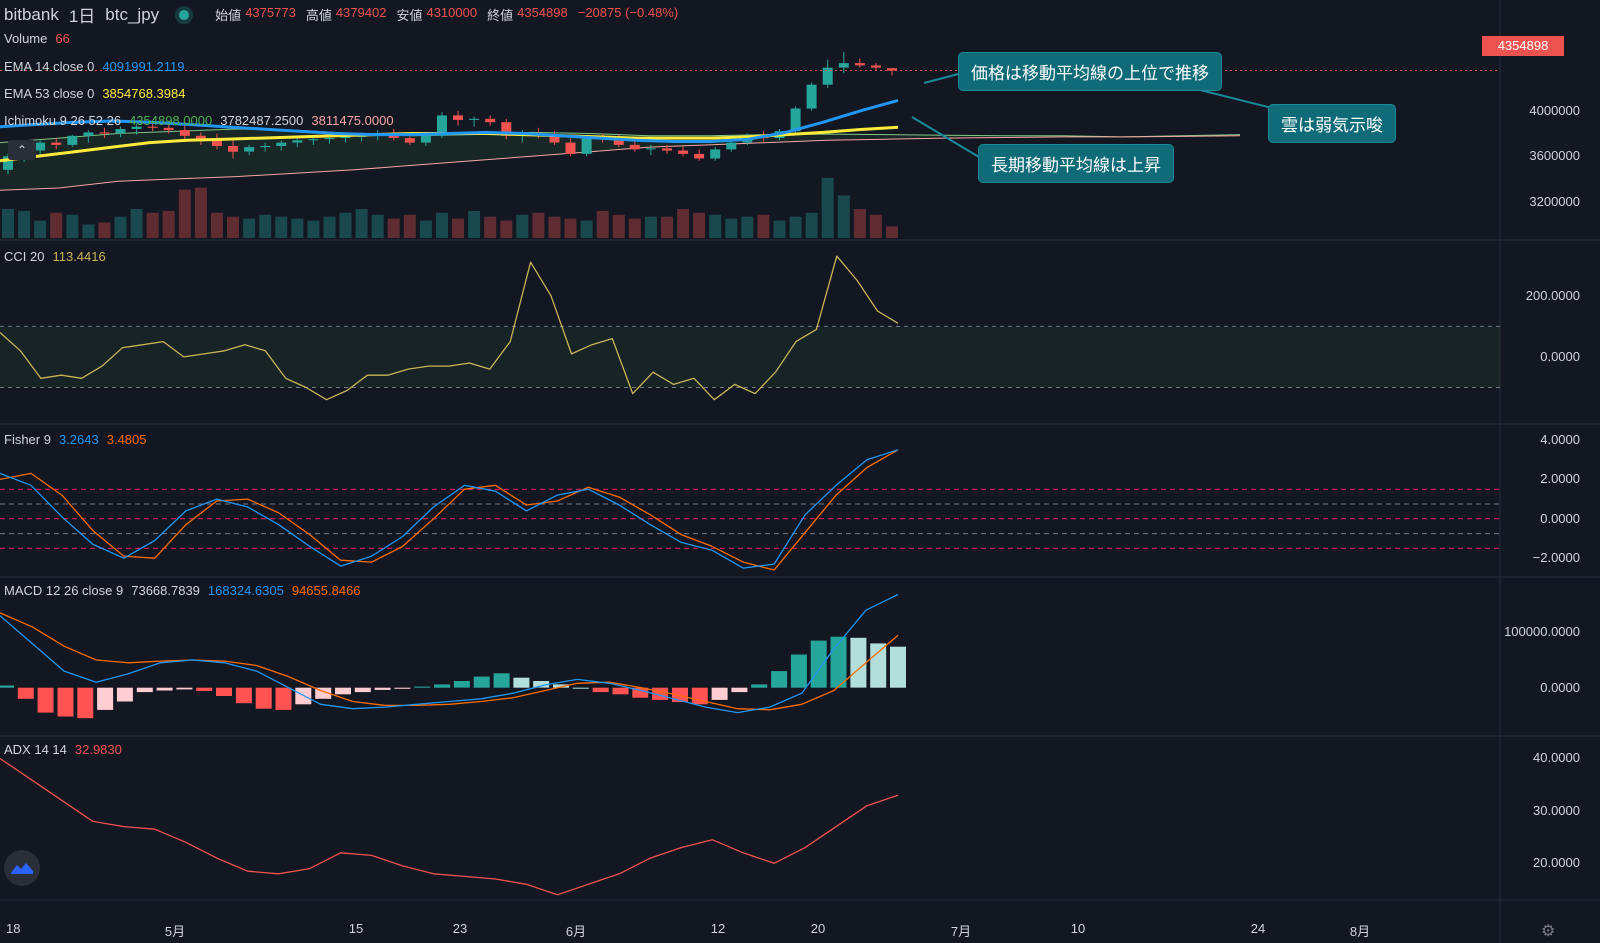  I want to click on adx-legend: ADX 14 14 32.9830, so click(63, 749).